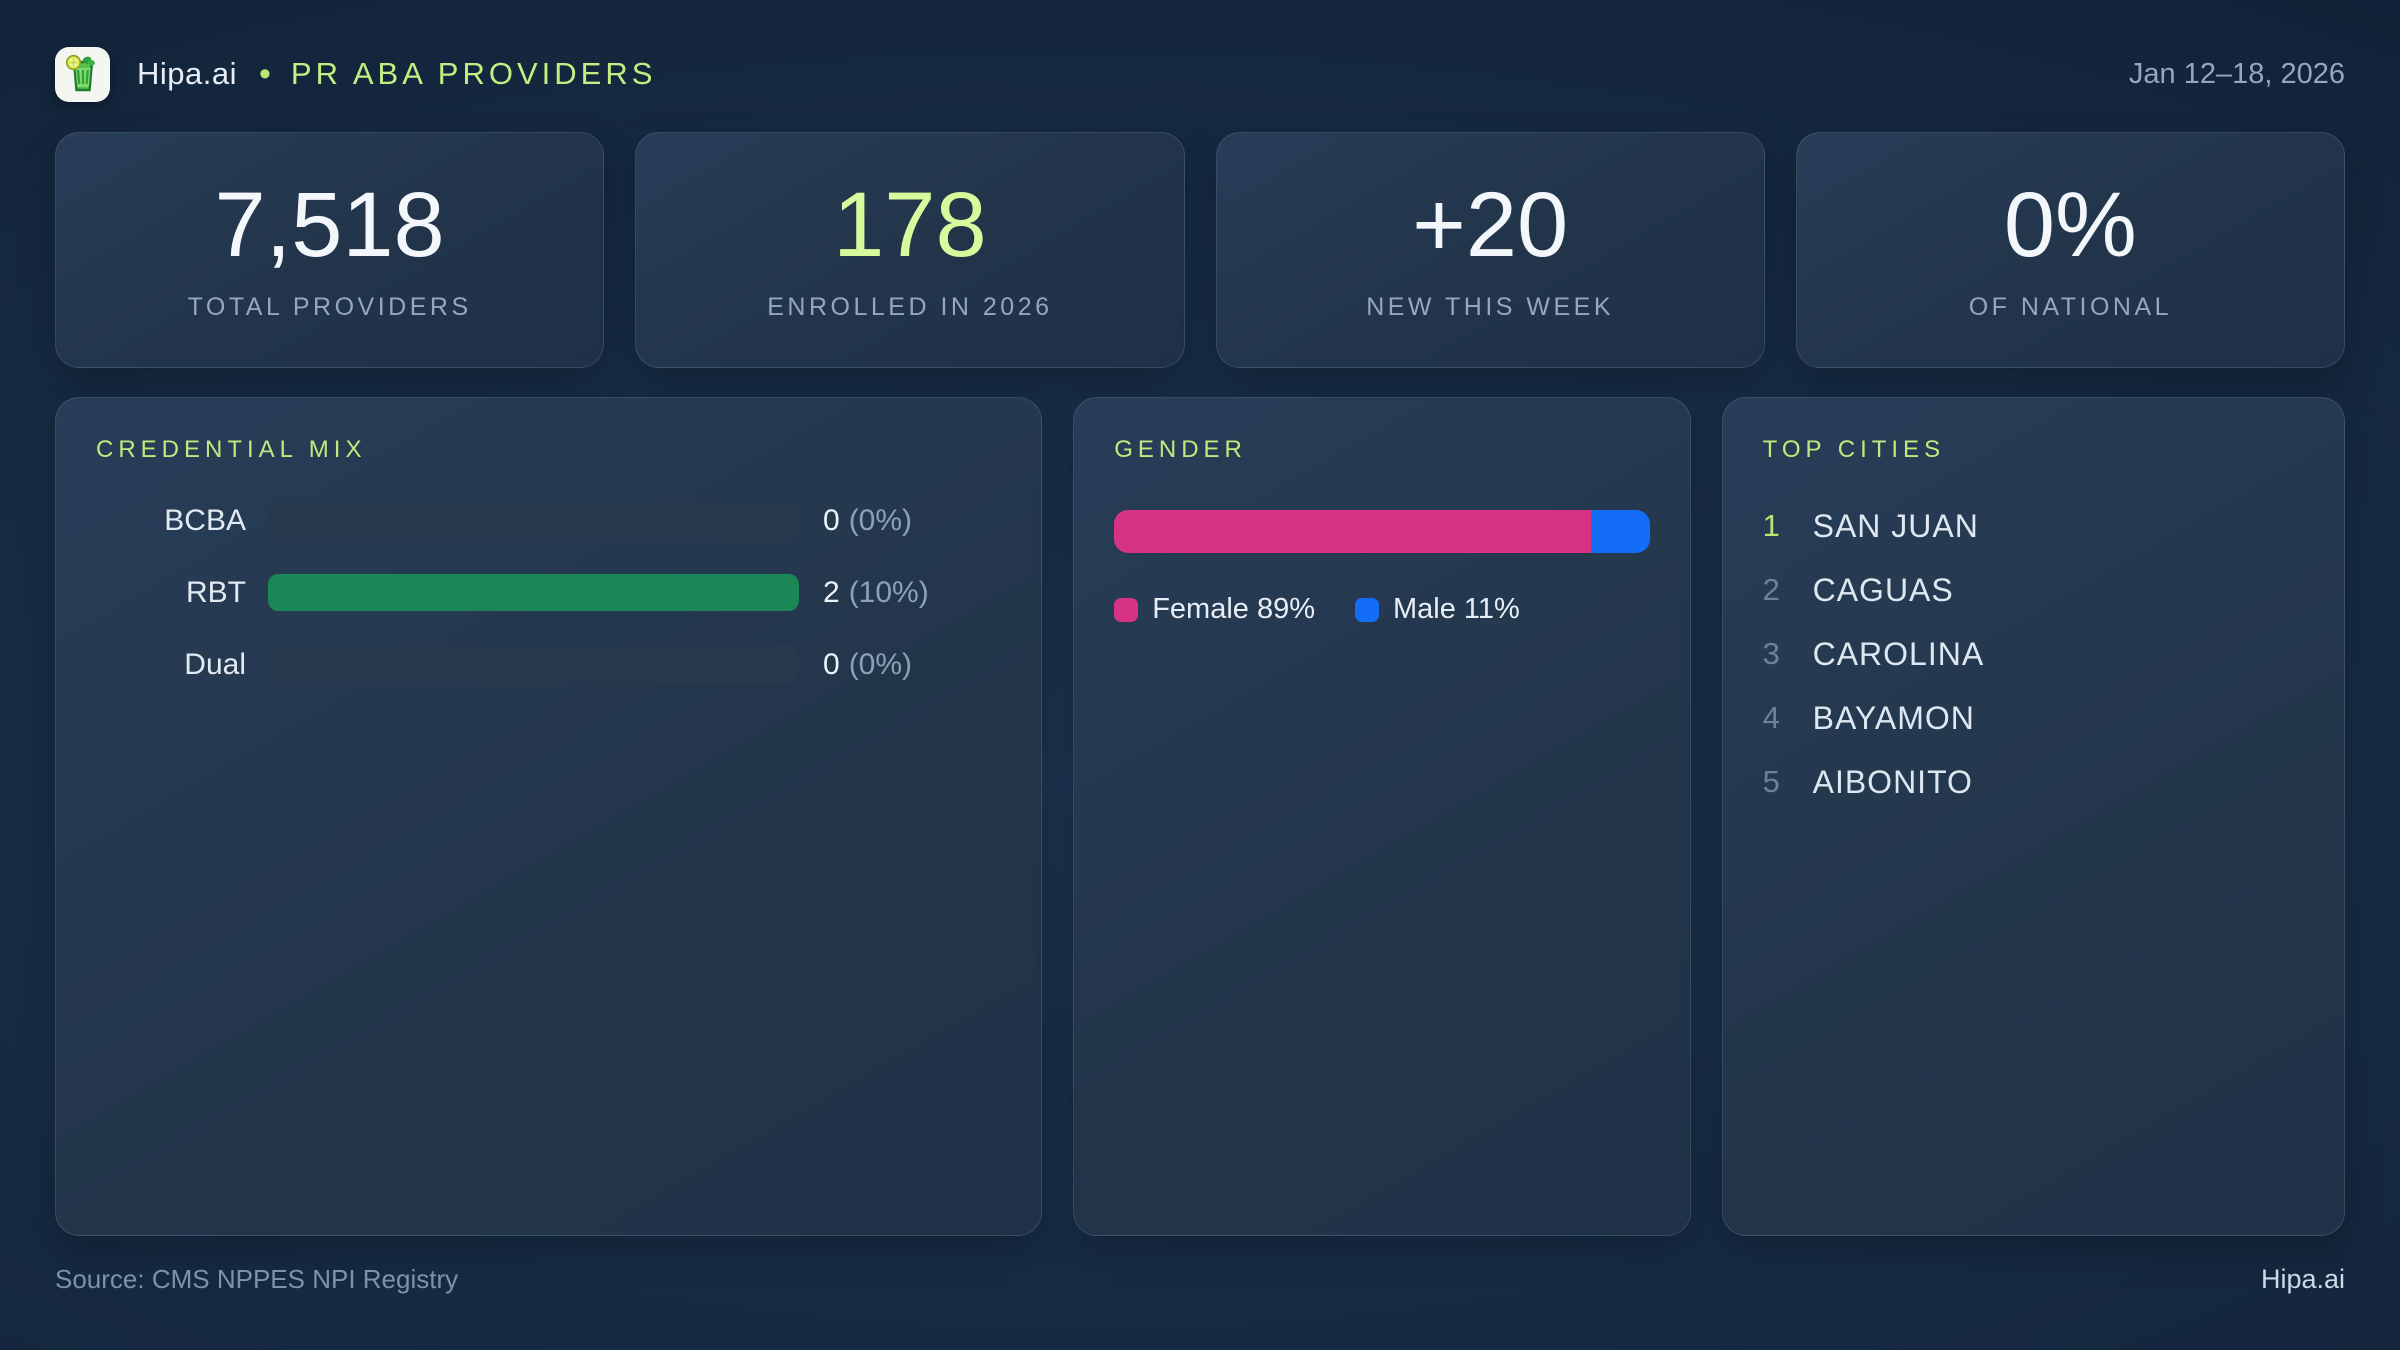 The height and width of the screenshot is (1350, 2400). I want to click on female-segment, so click(1352, 531).